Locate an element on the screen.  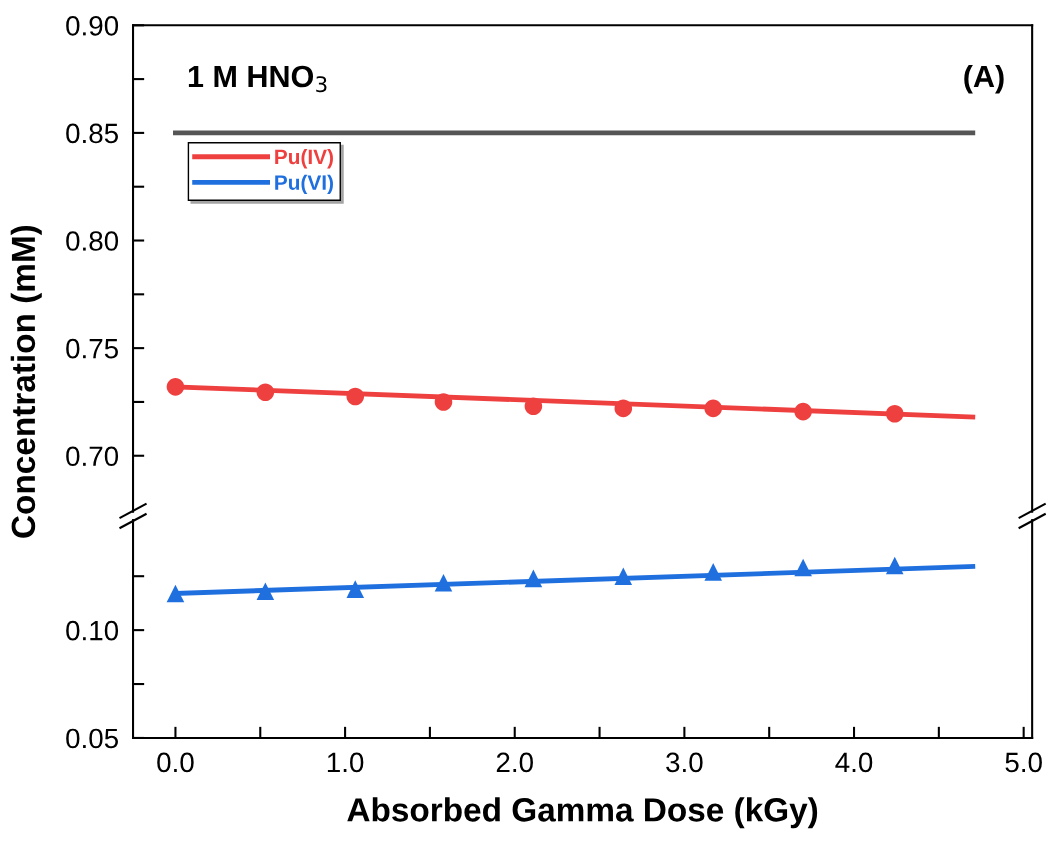
y-tick-label: 0.90 is located at coordinates (92, 25).